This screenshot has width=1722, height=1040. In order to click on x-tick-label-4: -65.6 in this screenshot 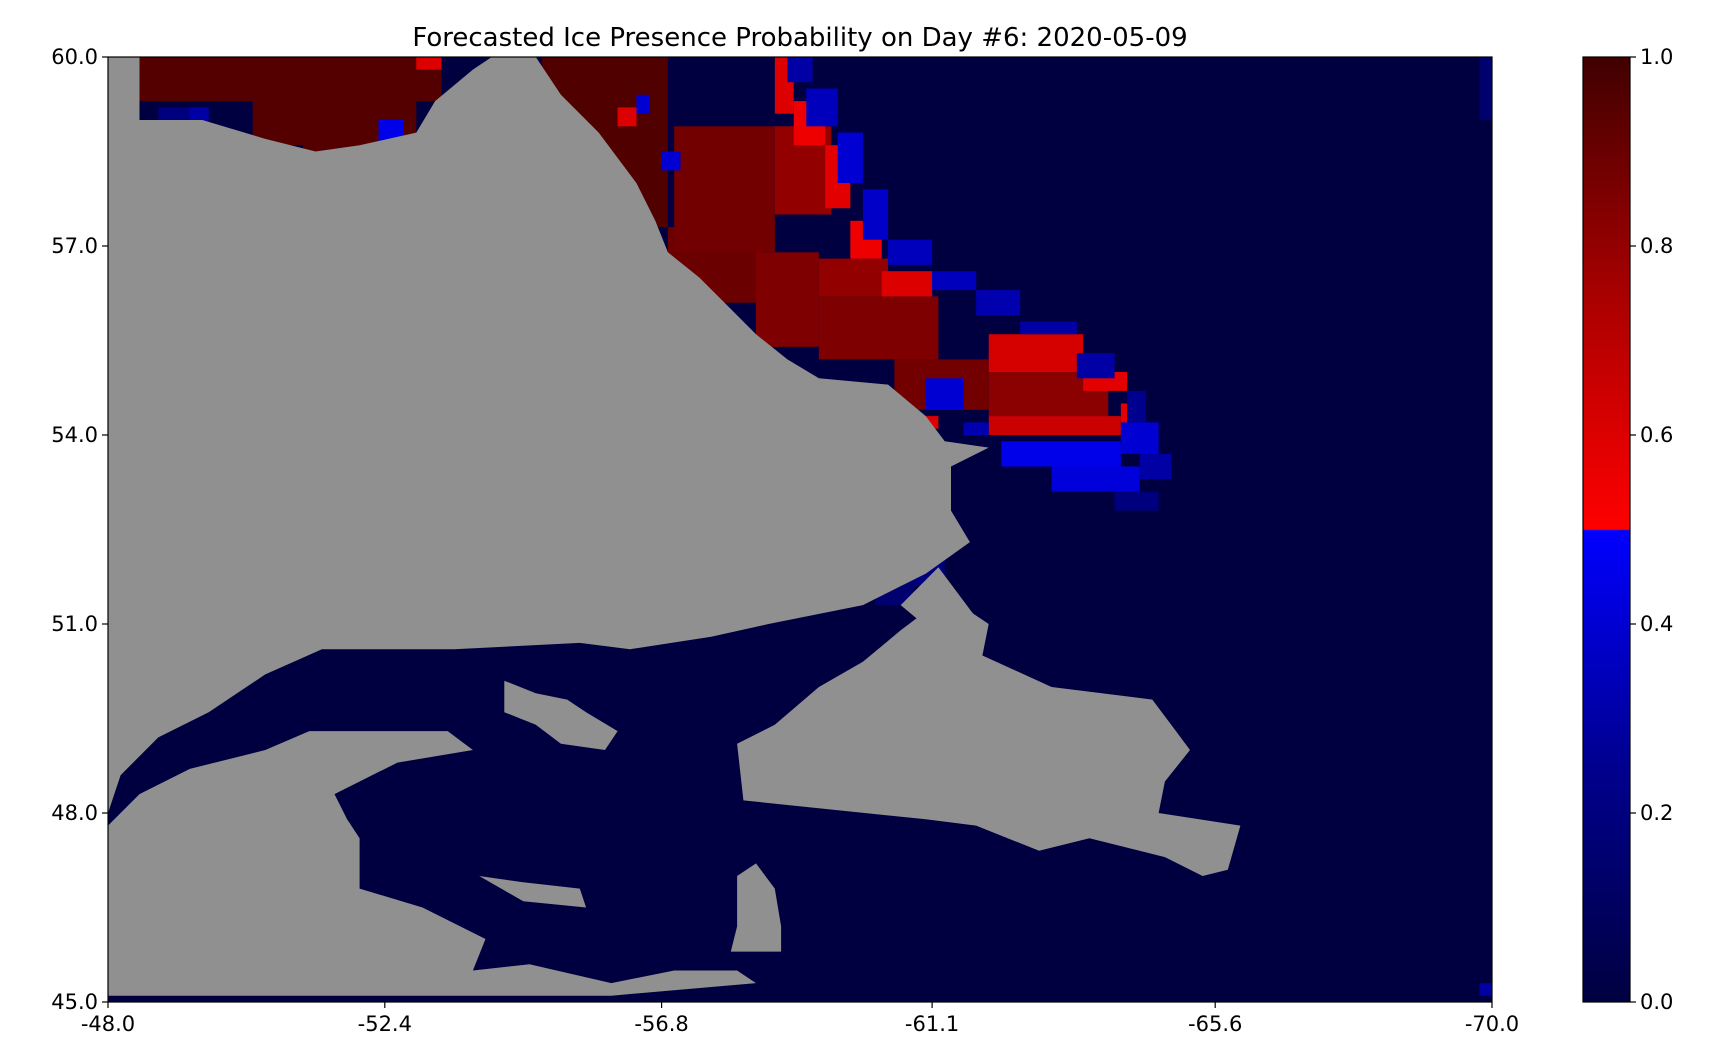, I will do `click(1215, 1024)`.